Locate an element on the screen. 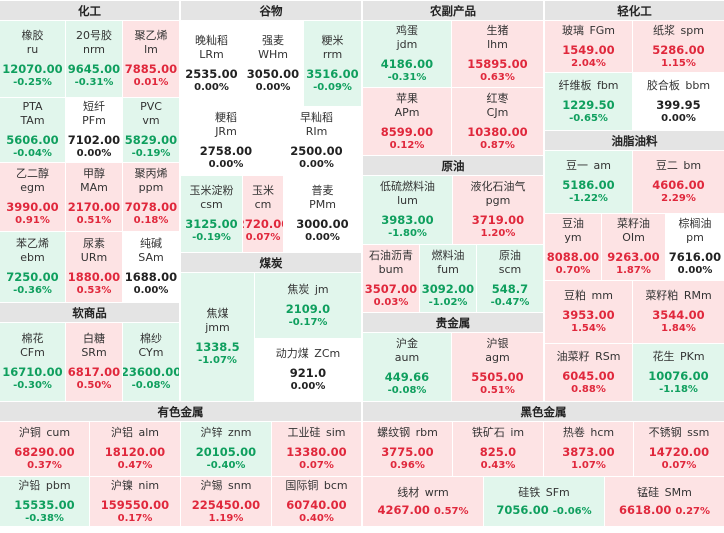 This screenshot has height=533, width=724. contract-price: 159550.00 is located at coordinates (135, 504).